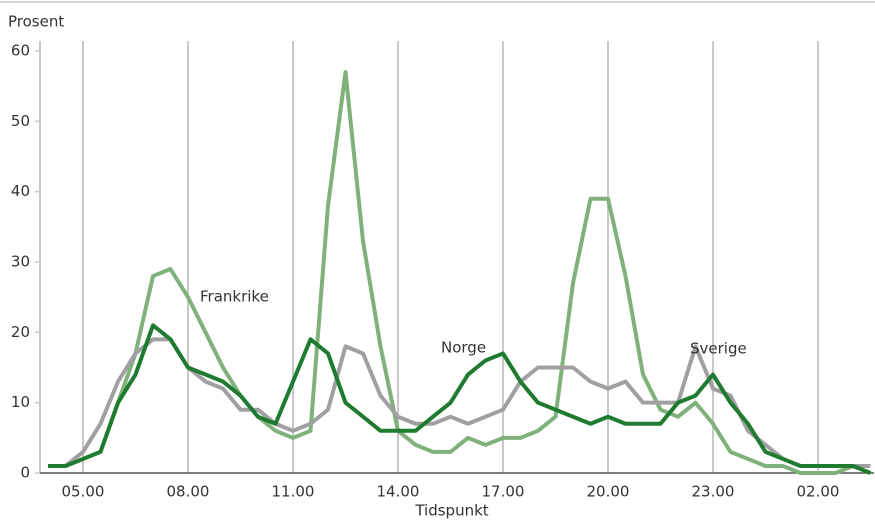 Image resolution: width=875 pixels, height=526 pixels. What do you see at coordinates (818, 492) in the screenshot?
I see `x-tick-label: 02.00` at bounding box center [818, 492].